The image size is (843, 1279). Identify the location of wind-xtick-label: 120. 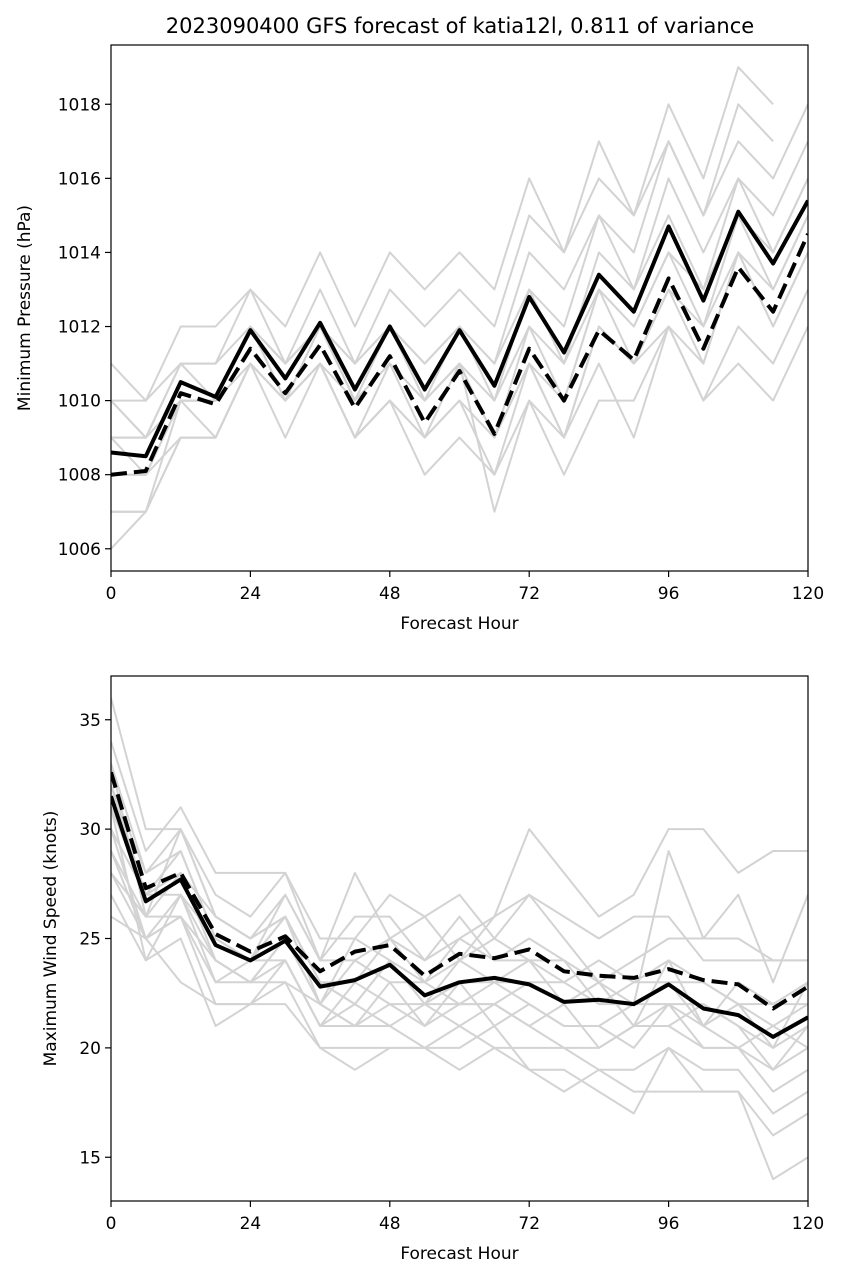
(808, 1224).